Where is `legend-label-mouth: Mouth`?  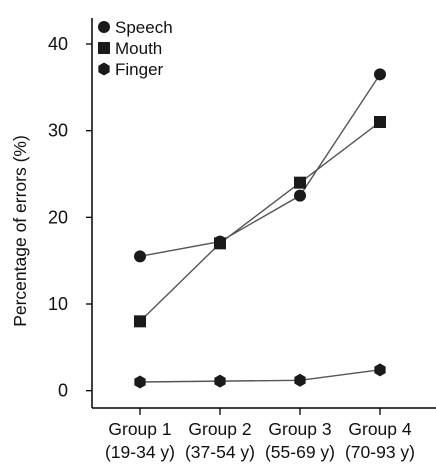
legend-label-mouth: Mouth is located at coordinates (138, 48).